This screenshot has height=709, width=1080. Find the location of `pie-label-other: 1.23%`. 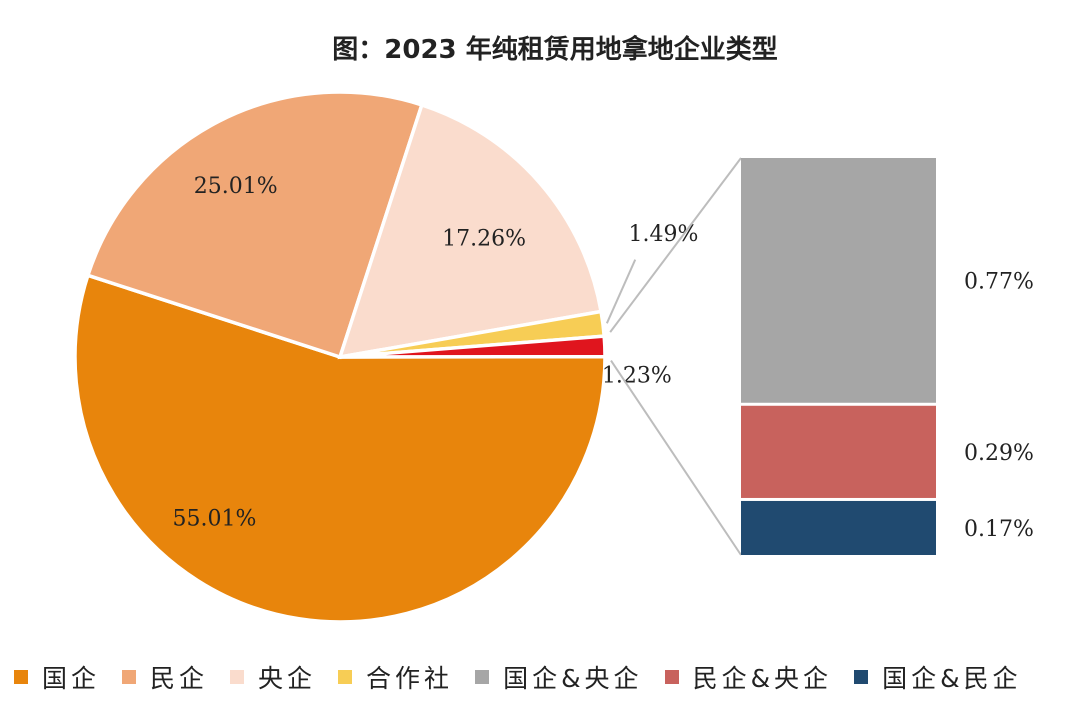

pie-label-other: 1.23% is located at coordinates (637, 375).